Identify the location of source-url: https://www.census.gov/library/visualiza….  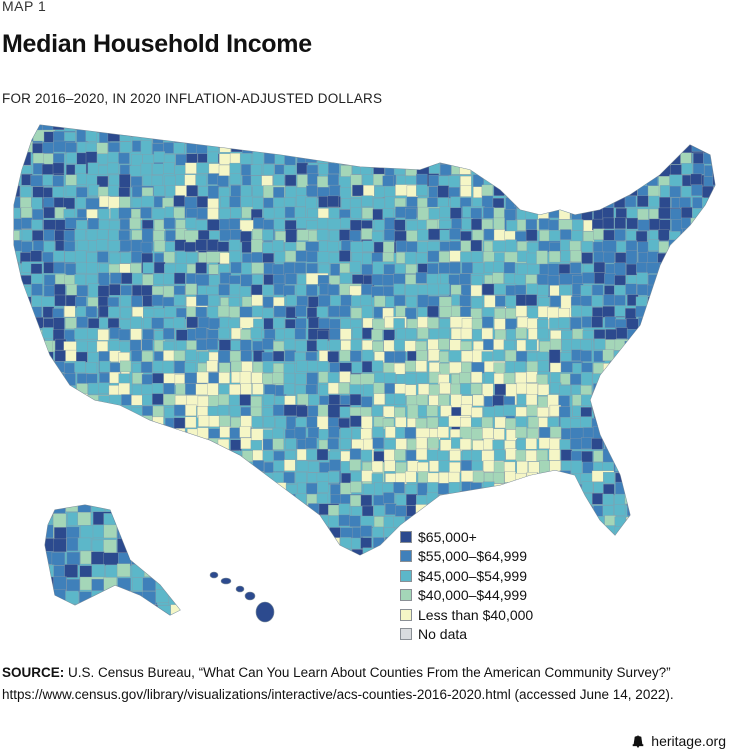
(338, 694).